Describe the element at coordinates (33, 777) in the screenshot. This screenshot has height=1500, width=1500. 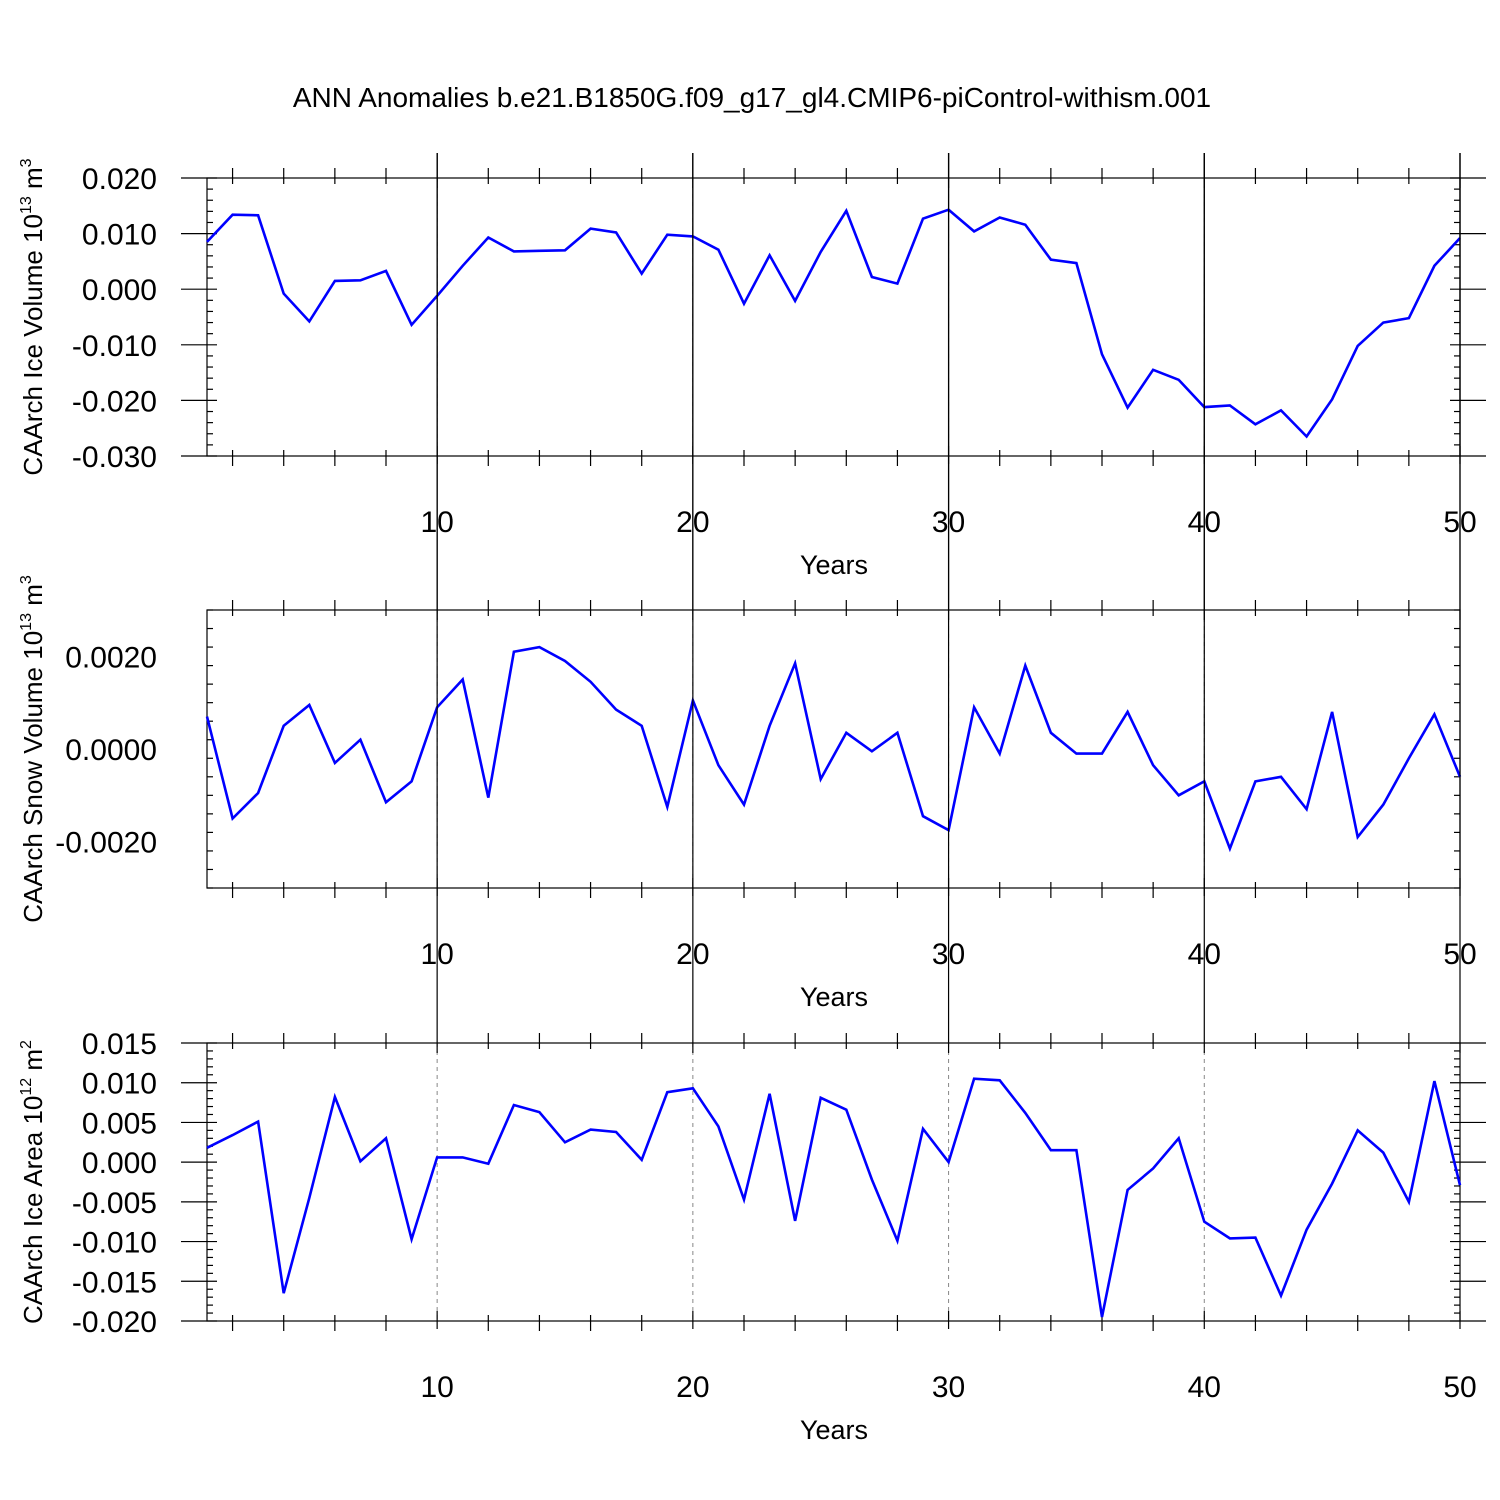
I see `y-axis-label-part: CAArch Snow Volume 10` at that location.